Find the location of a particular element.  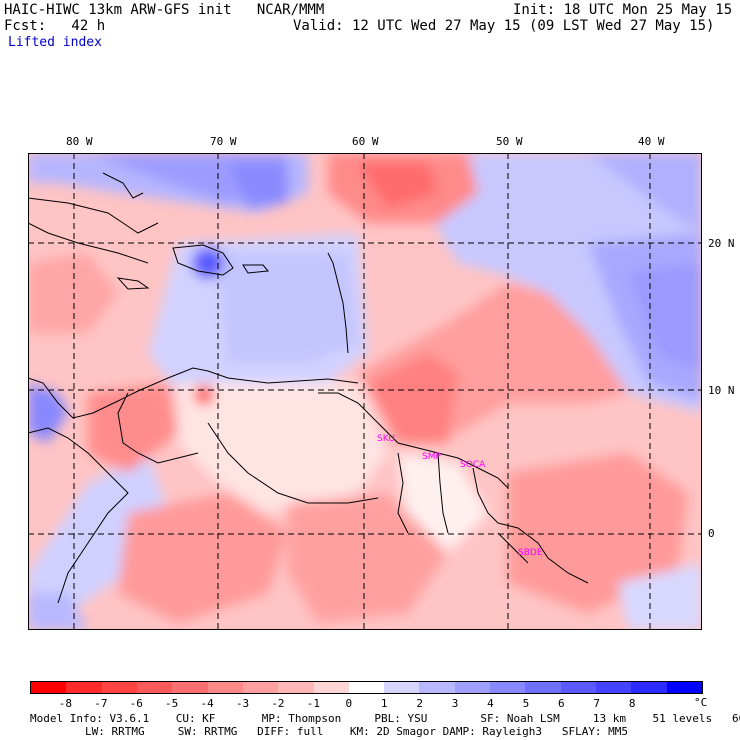

station-sku: SKU is located at coordinates (386, 439).